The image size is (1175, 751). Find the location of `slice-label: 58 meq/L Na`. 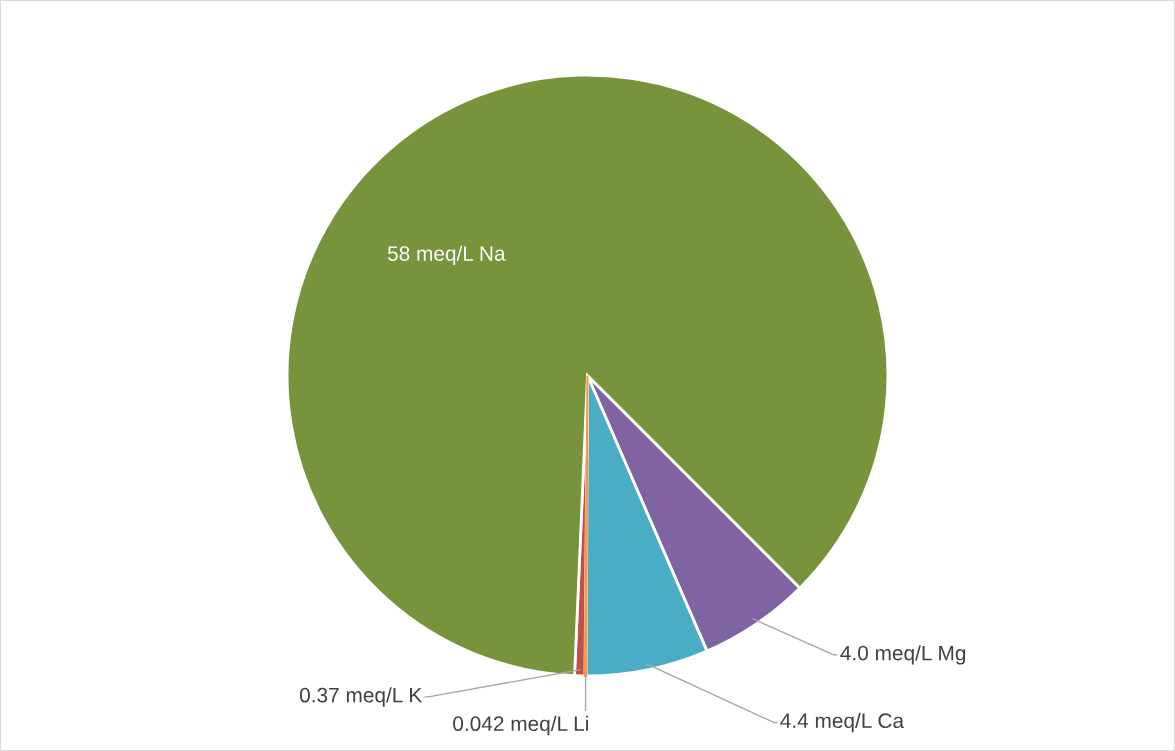

slice-label: 58 meq/L Na is located at coordinates (446, 255).